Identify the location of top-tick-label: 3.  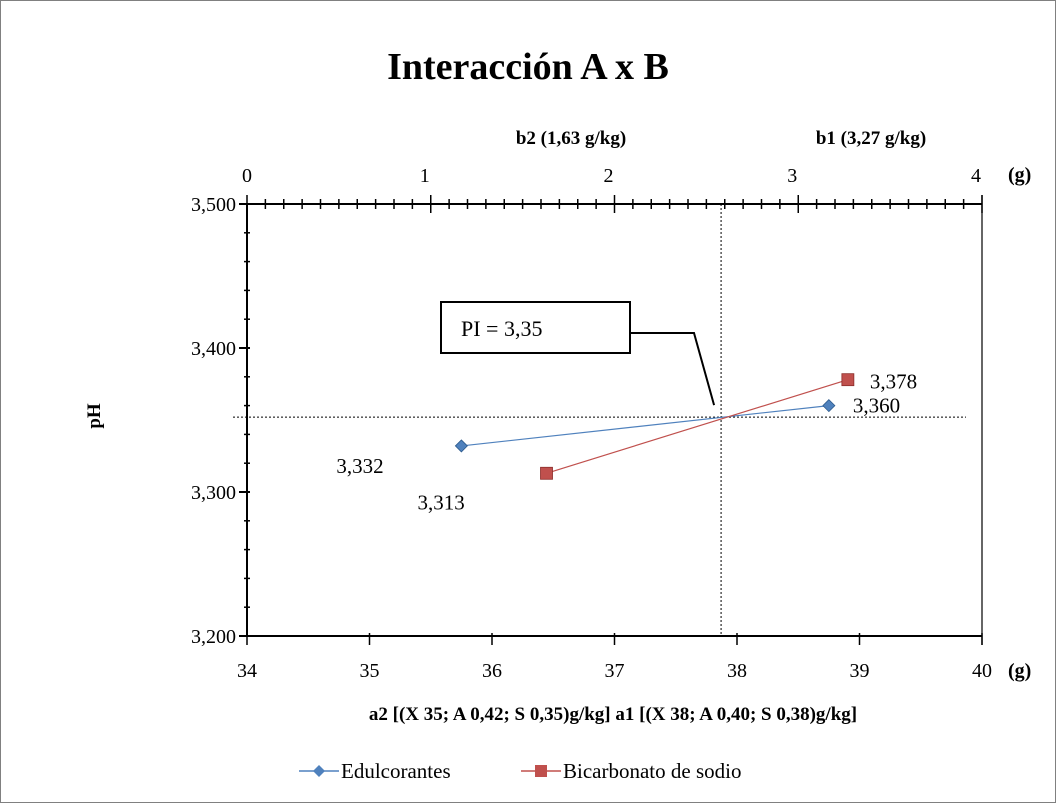
(792, 176).